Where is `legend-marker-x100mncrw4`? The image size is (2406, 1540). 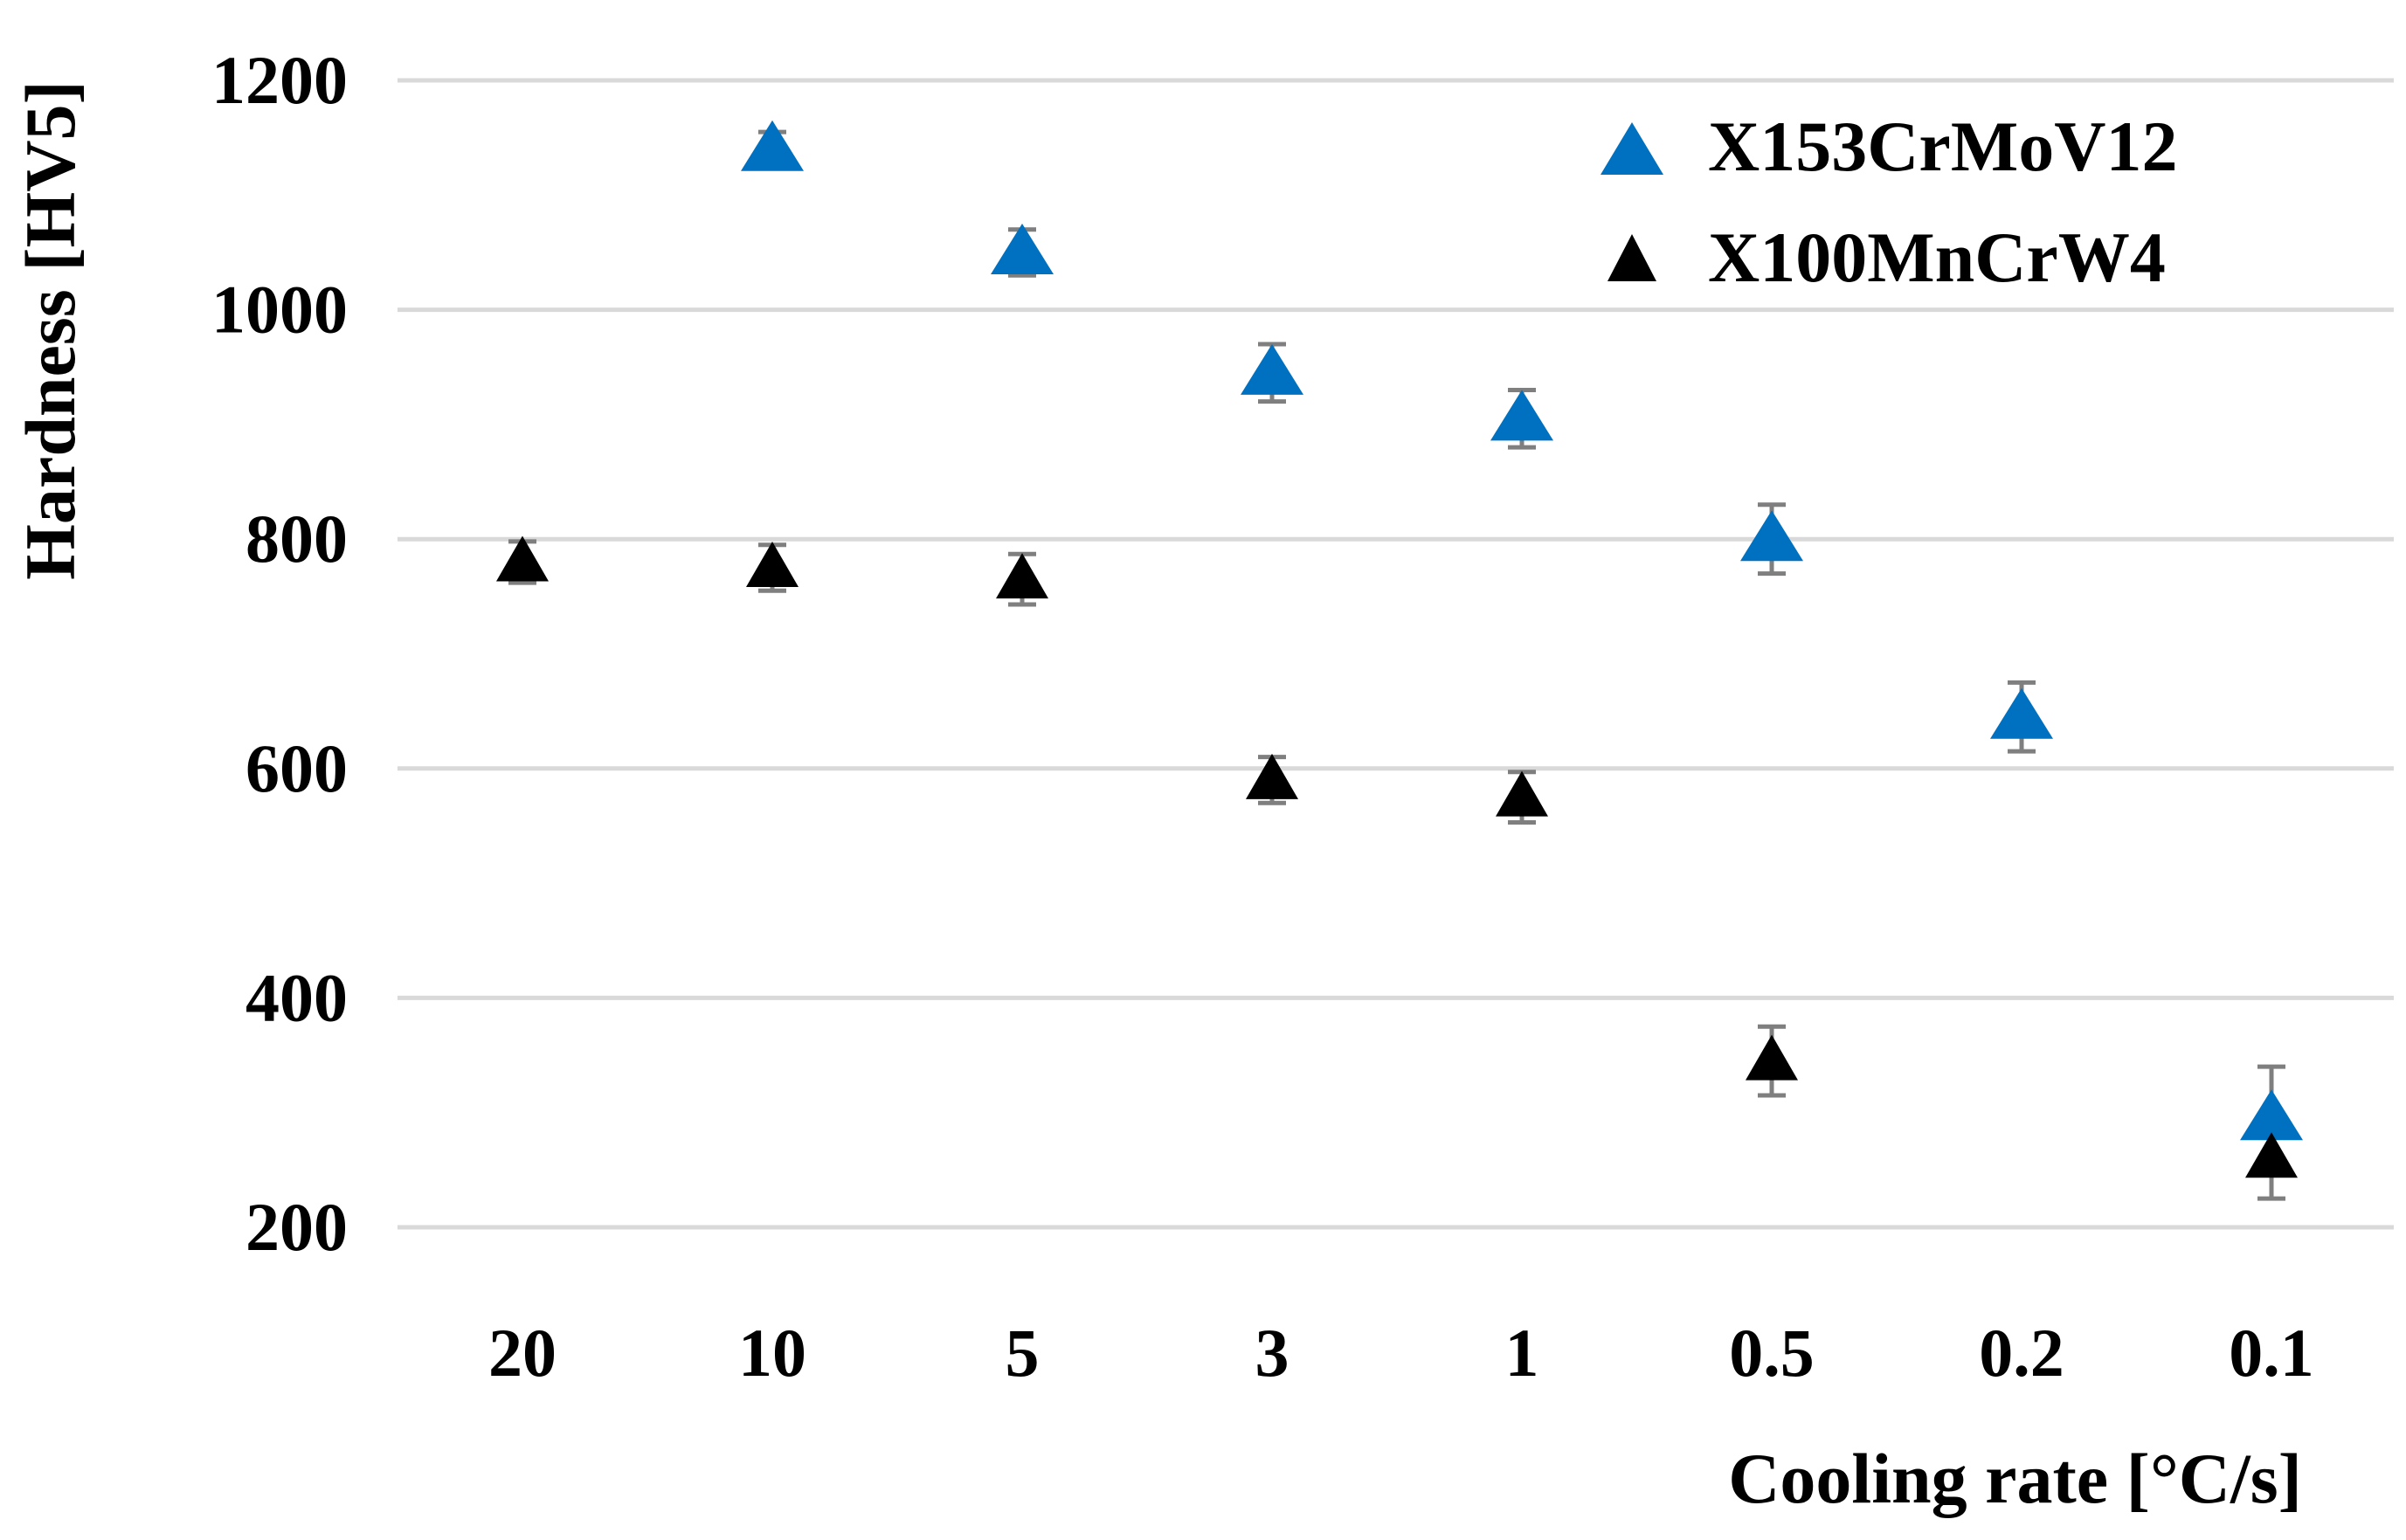 legend-marker-x100mncrw4 is located at coordinates (1631, 257).